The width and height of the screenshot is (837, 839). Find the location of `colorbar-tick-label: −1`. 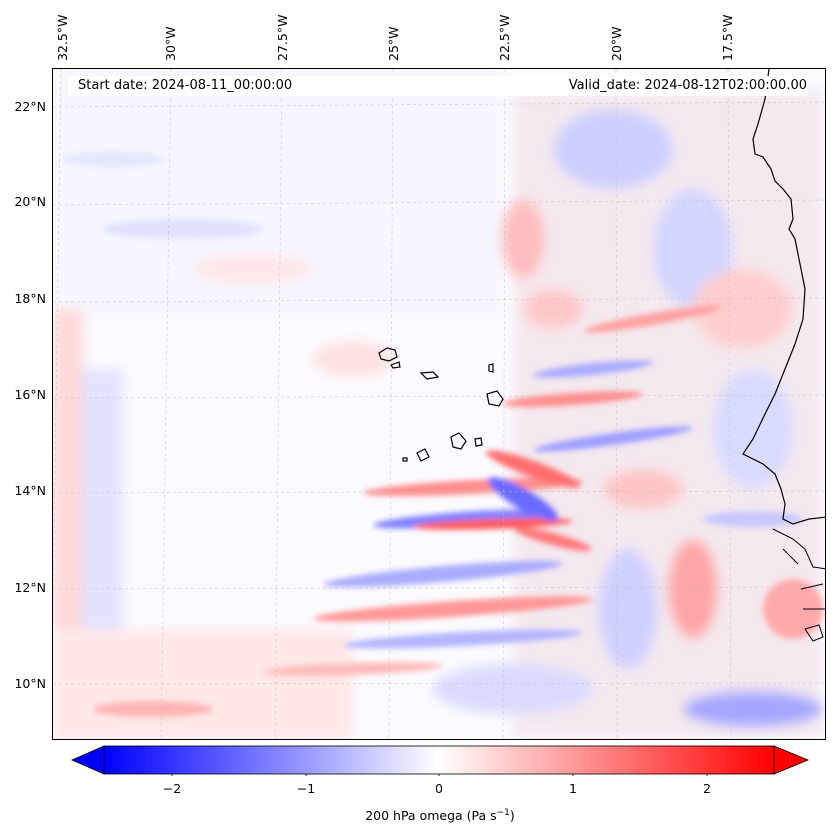

colorbar-tick-label: −1 is located at coordinates (306, 788).